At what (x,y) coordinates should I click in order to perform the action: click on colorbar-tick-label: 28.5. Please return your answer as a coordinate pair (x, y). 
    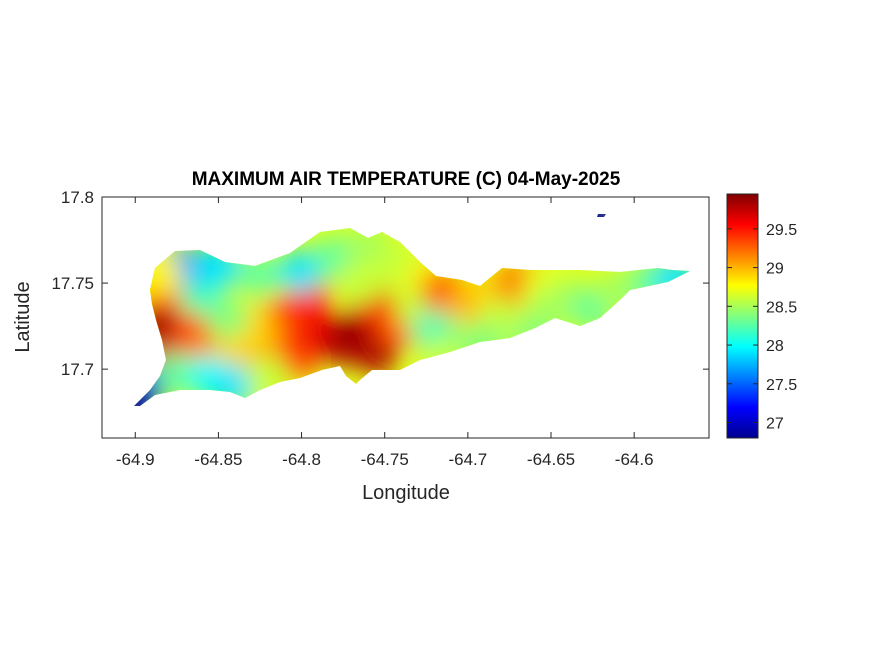
    Looking at the image, I should click on (781, 307).